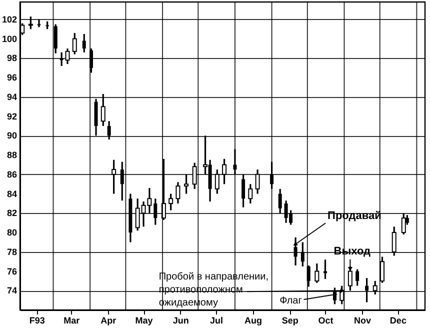 The image size is (430, 329). What do you see at coordinates (326, 321) in the screenshot?
I see `x-tick-label: Oct` at bounding box center [326, 321].